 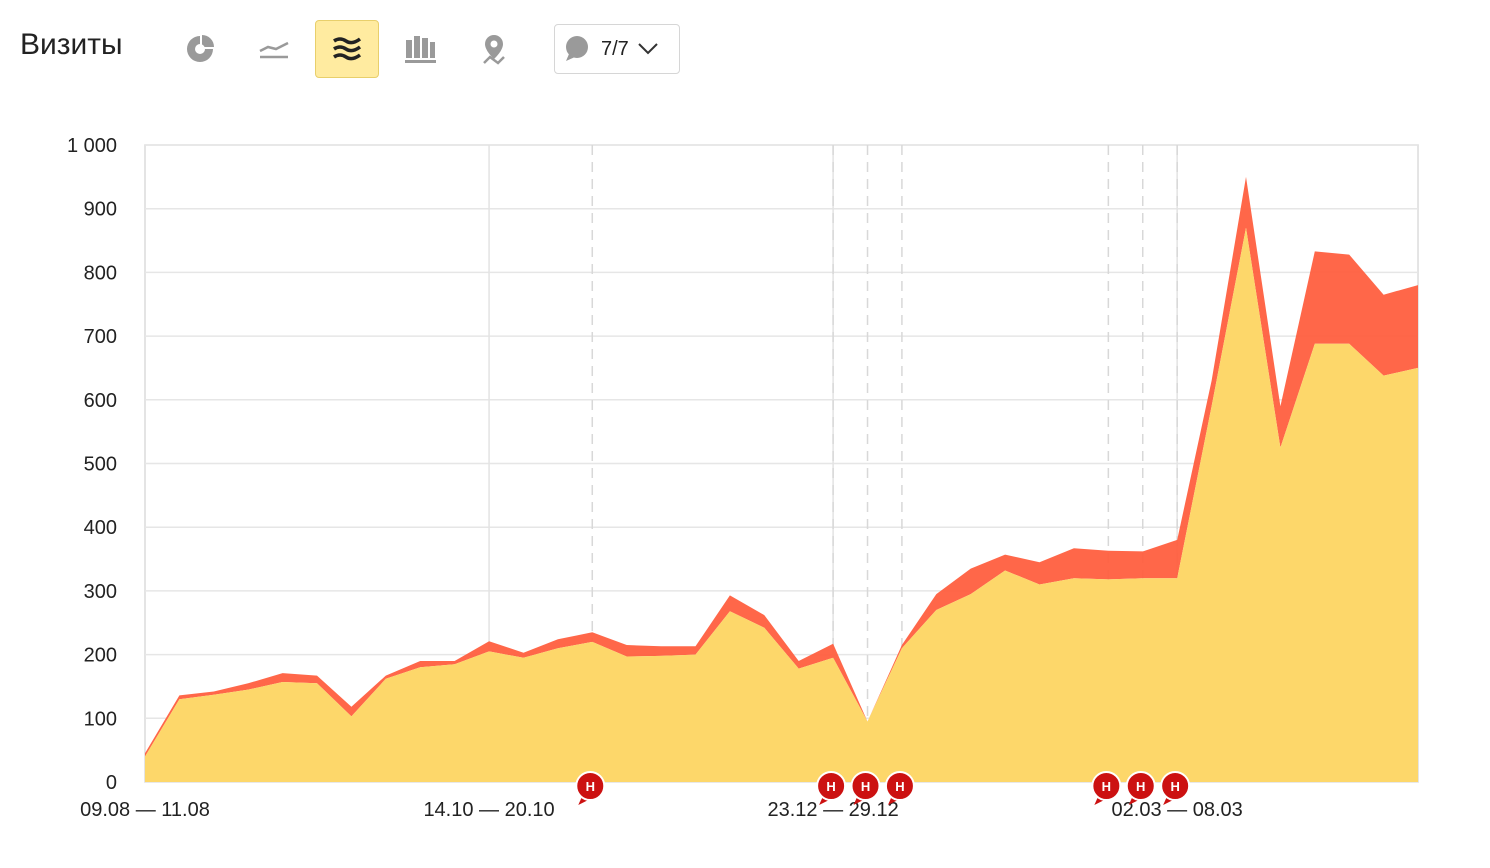 I want to click on bar-chart-icon, so click(x=420, y=49).